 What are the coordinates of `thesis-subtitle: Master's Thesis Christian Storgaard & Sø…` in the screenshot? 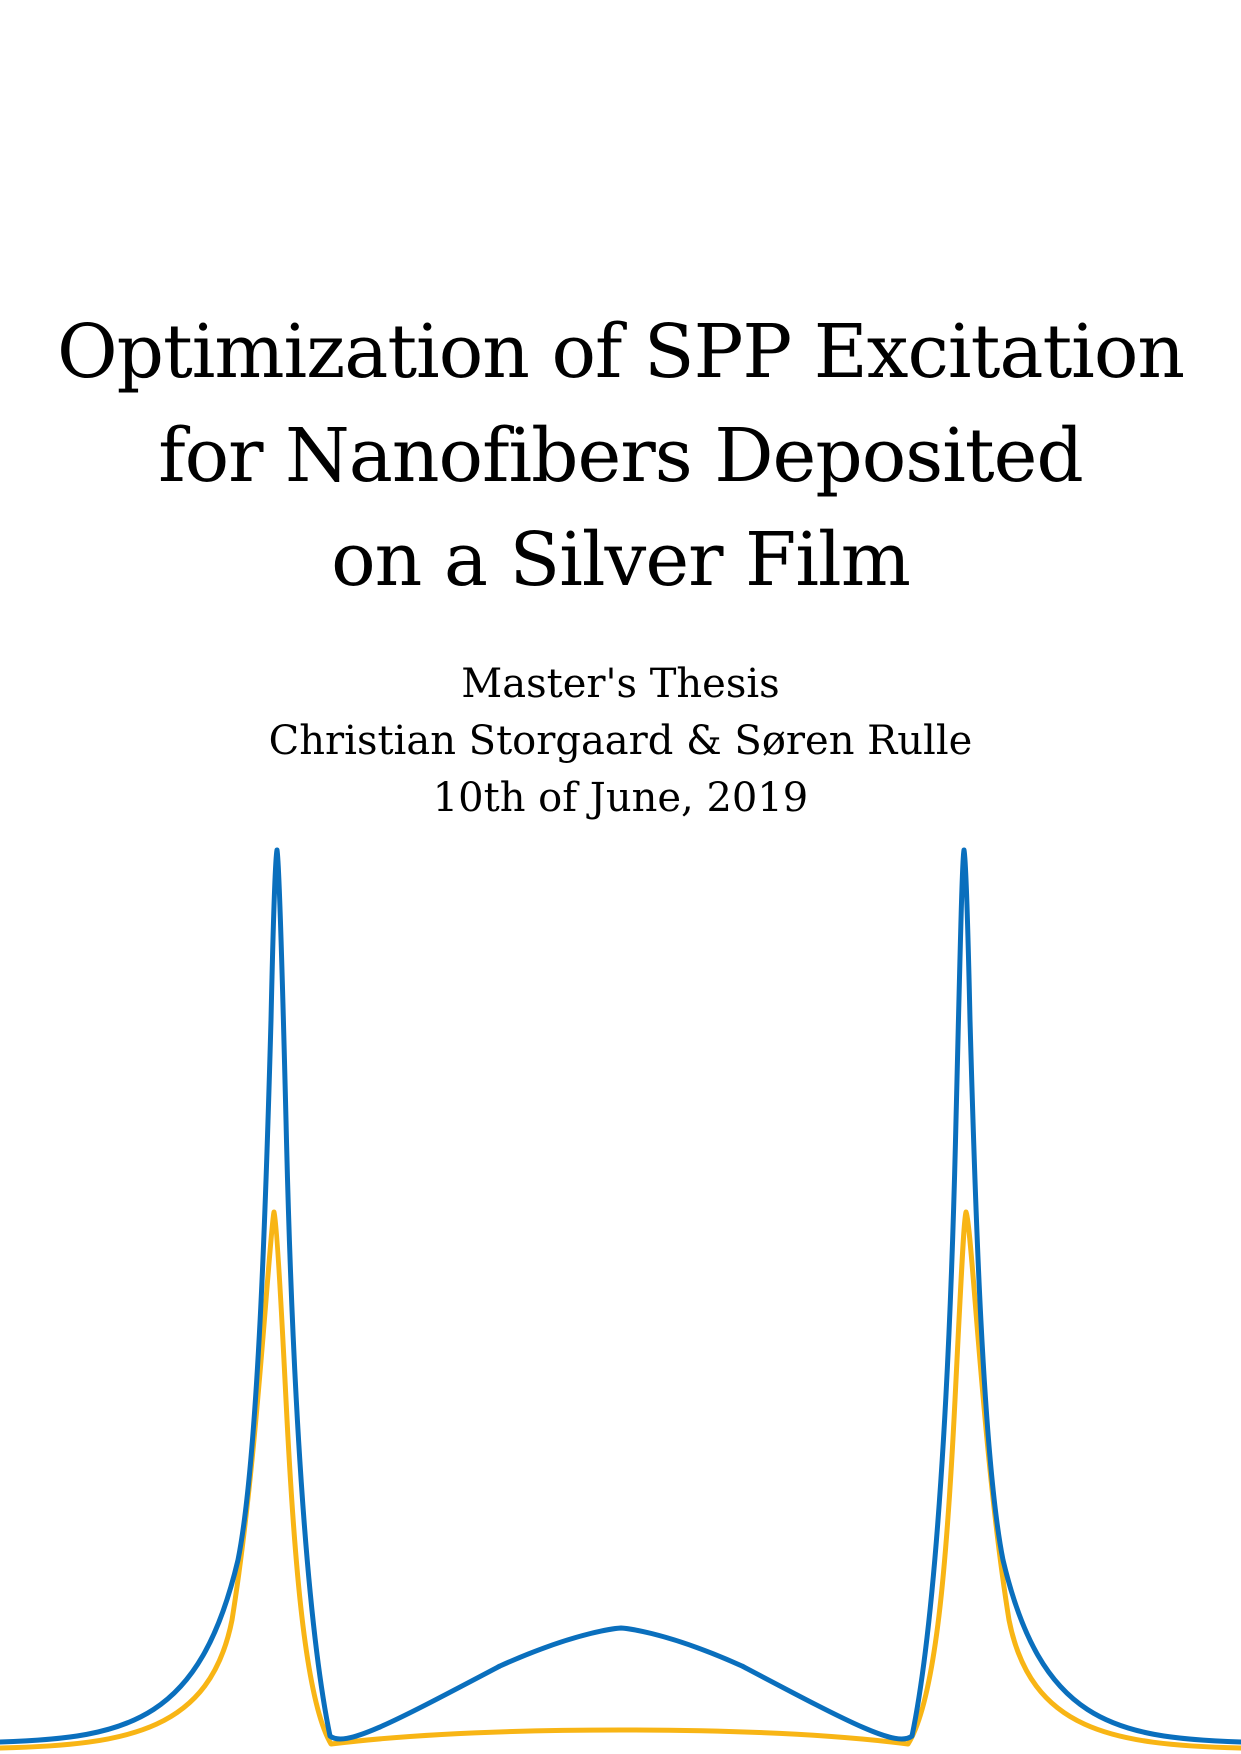 It's located at (620, 741).